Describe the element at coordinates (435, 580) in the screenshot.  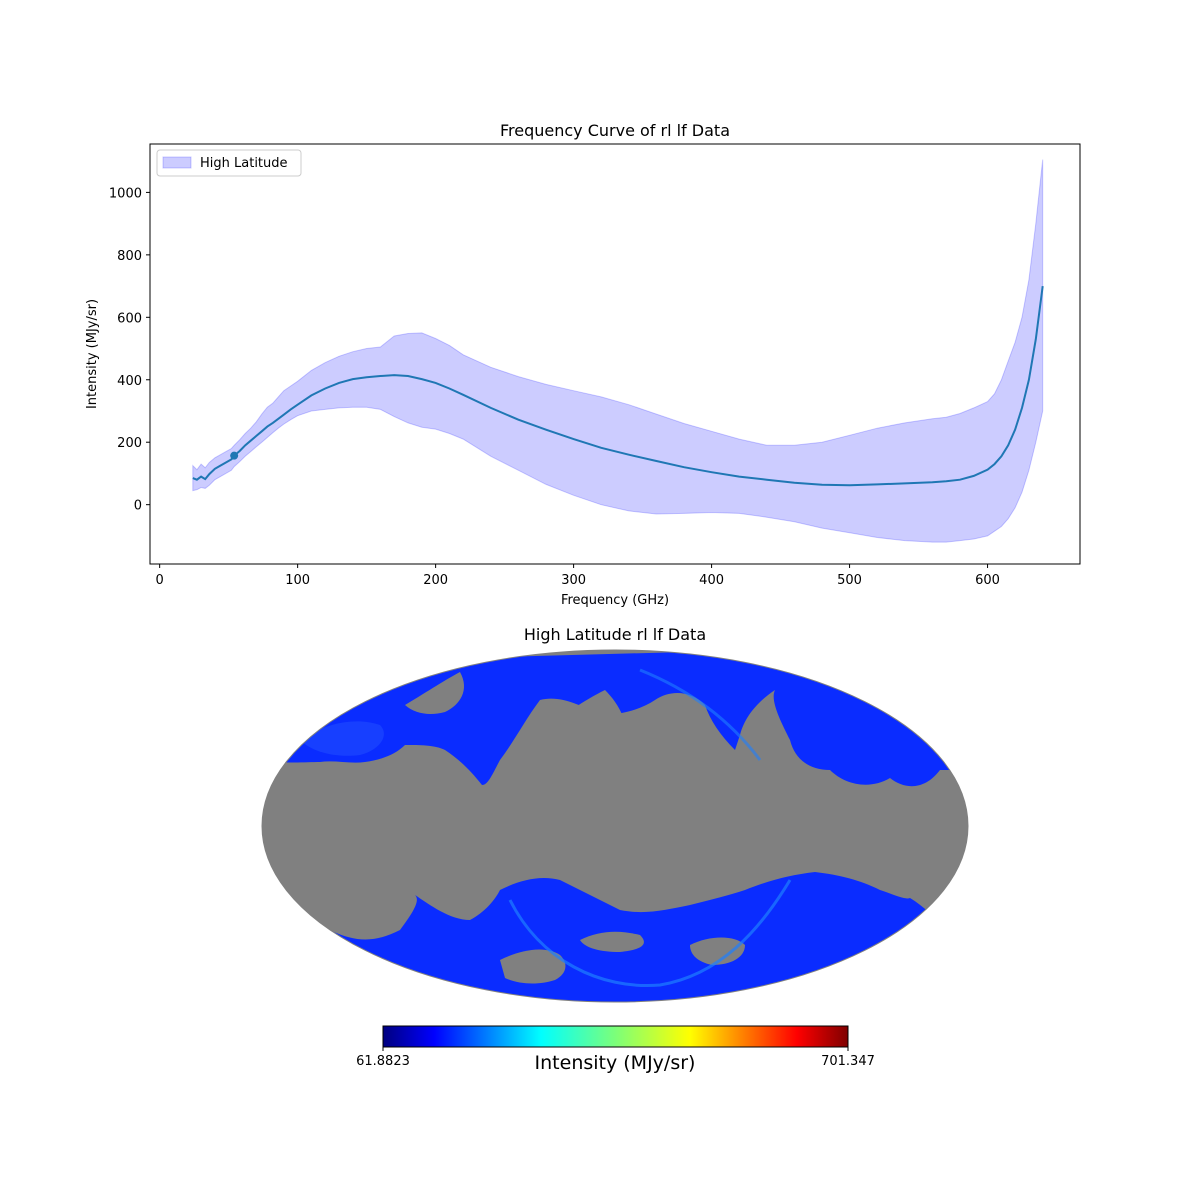
I see `x-tick-label: 200` at that location.